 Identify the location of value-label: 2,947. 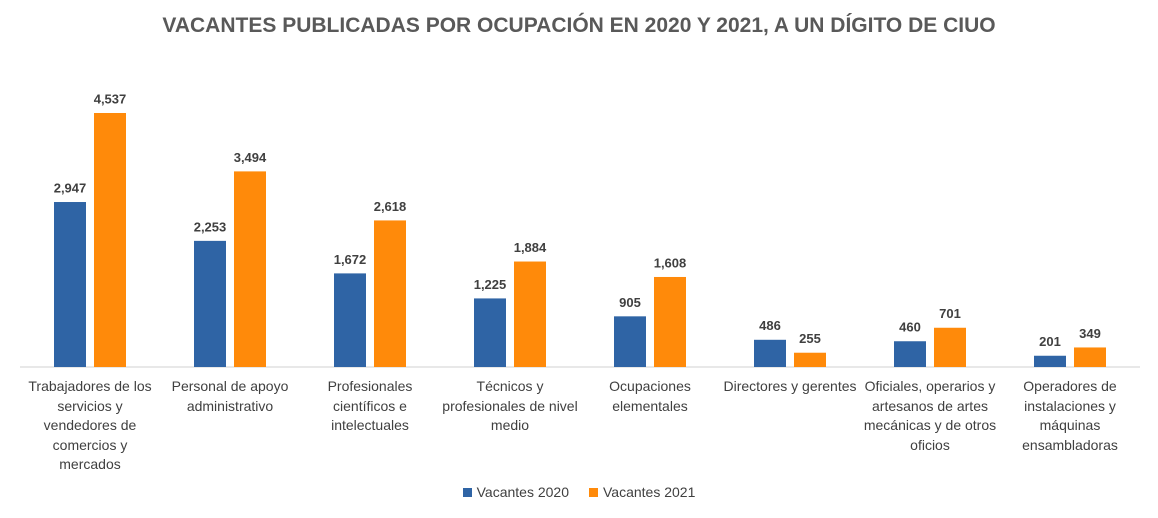
(70, 187).